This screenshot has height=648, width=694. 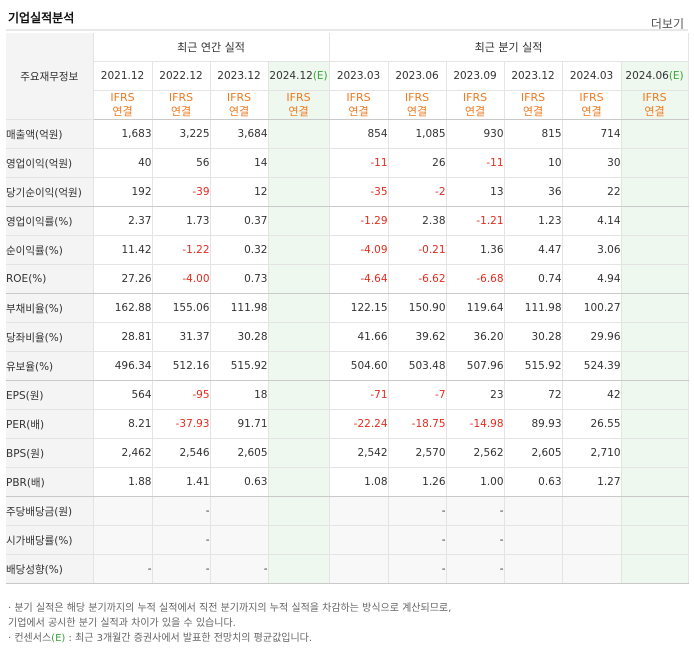 I want to click on value-cell: 100.27, so click(x=592, y=308).